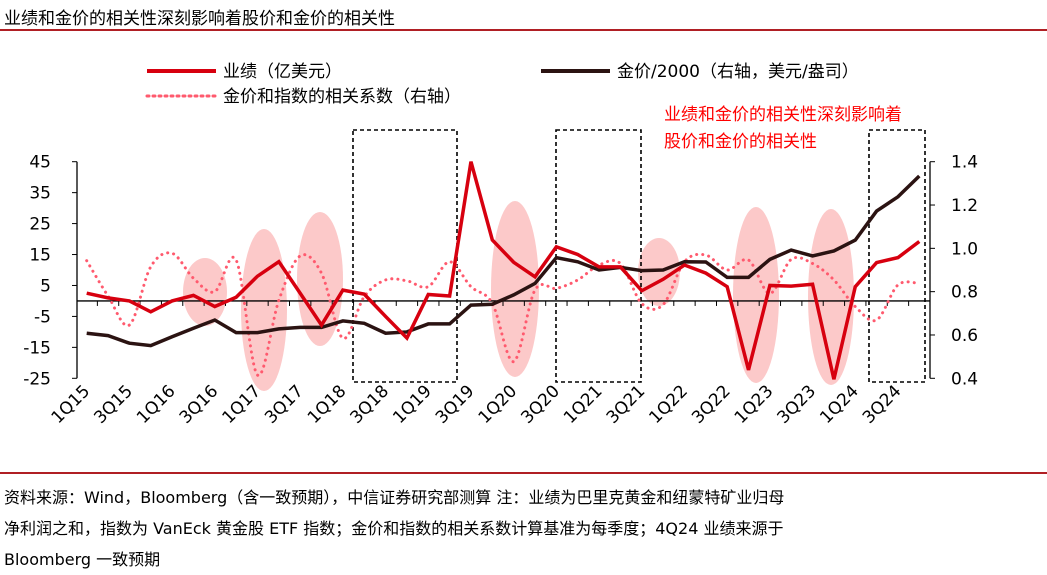  Describe the element at coordinates (964, 206) in the screenshot. I see `right-tick-label: 1.2` at that location.